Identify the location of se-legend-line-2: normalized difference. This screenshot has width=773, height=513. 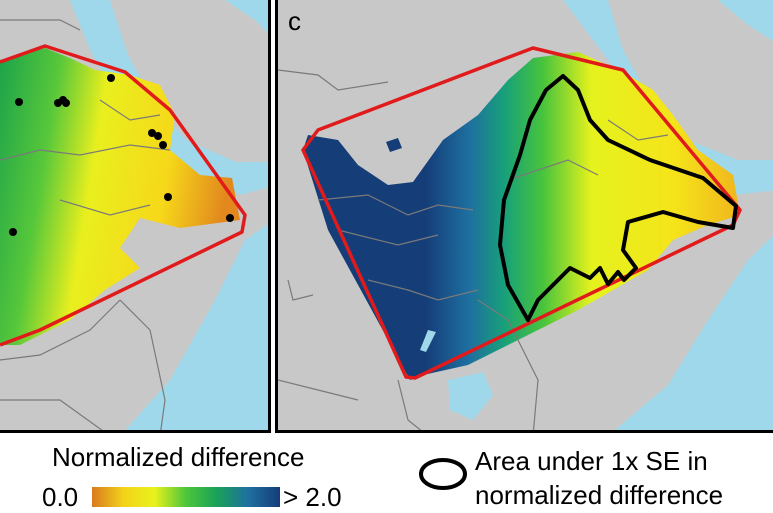
(599, 495).